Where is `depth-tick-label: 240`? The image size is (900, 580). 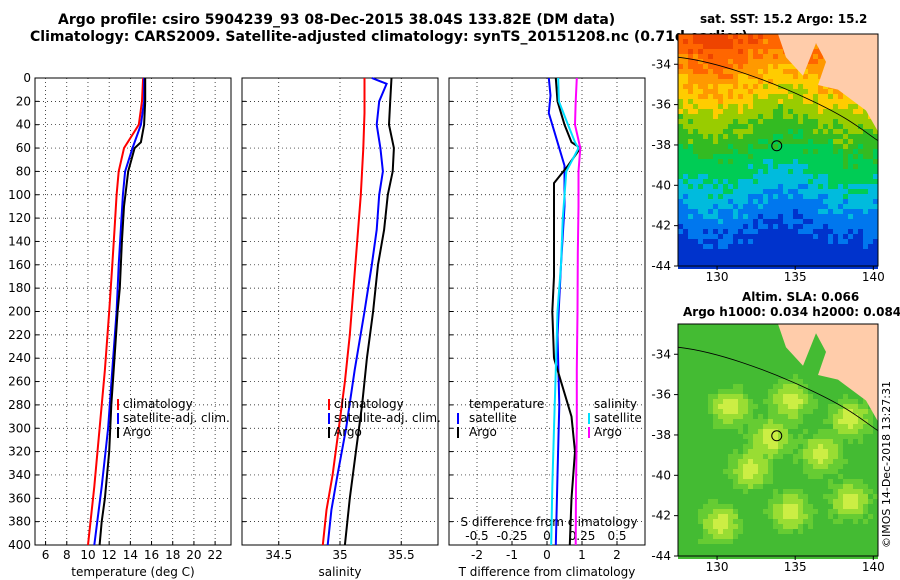 depth-tick-label: 240 is located at coordinates (19, 358).